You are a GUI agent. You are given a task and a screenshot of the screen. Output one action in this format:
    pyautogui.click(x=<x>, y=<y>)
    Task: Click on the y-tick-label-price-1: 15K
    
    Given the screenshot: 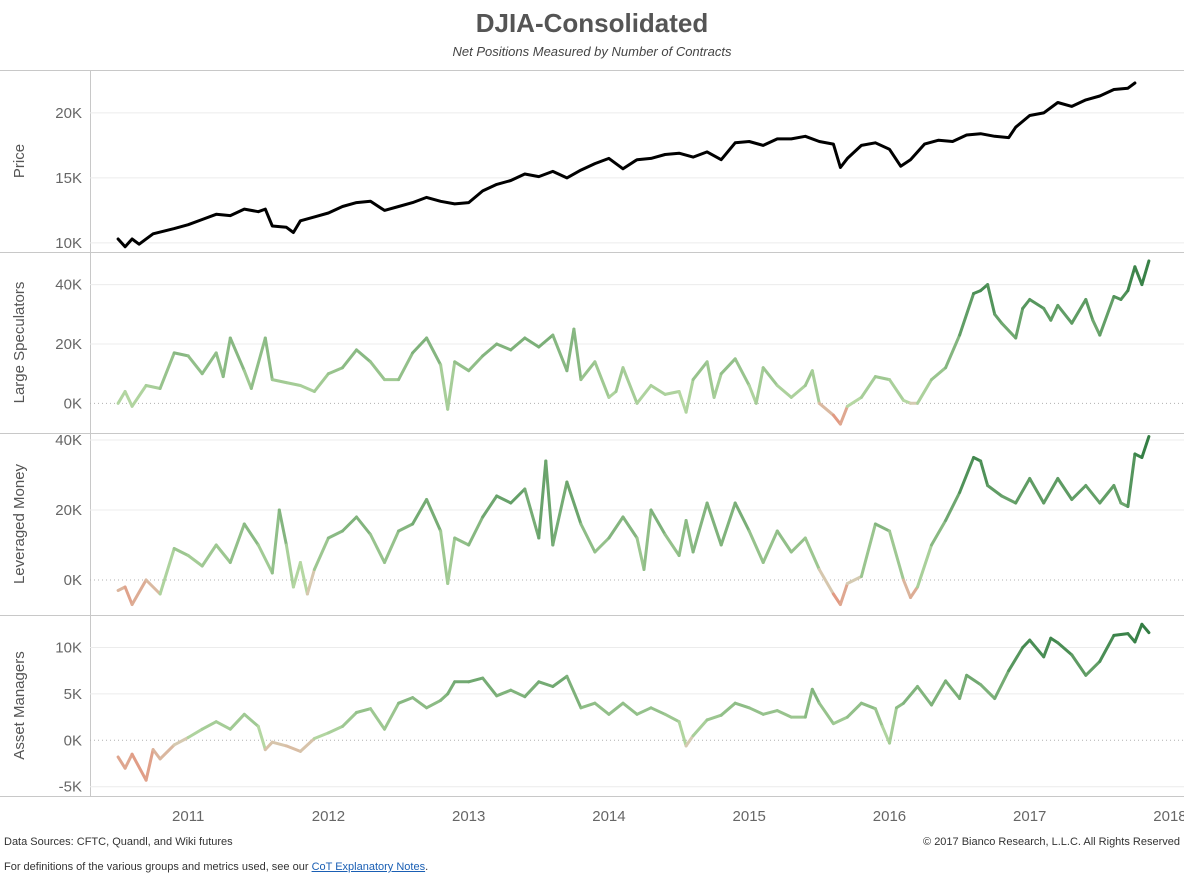 What is the action you would take?
    pyautogui.click(x=68, y=178)
    